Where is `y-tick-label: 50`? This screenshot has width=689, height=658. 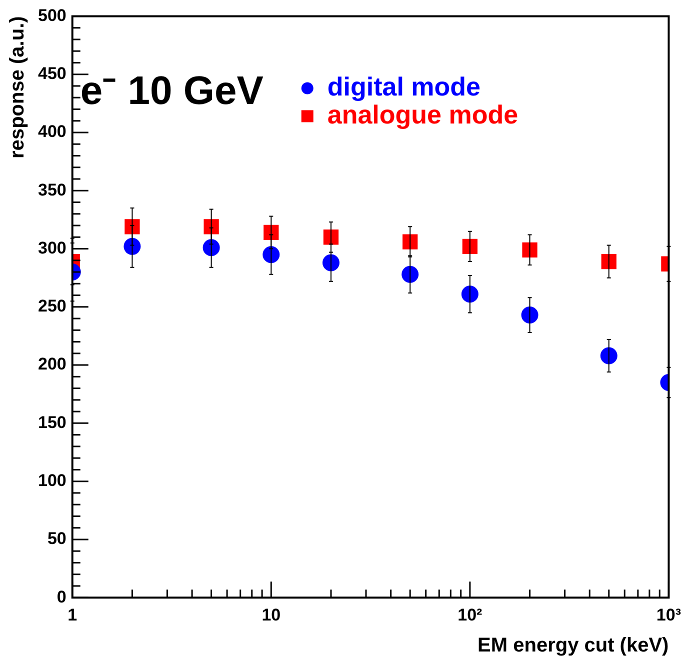
y-tick-label: 50 is located at coordinates (56, 538).